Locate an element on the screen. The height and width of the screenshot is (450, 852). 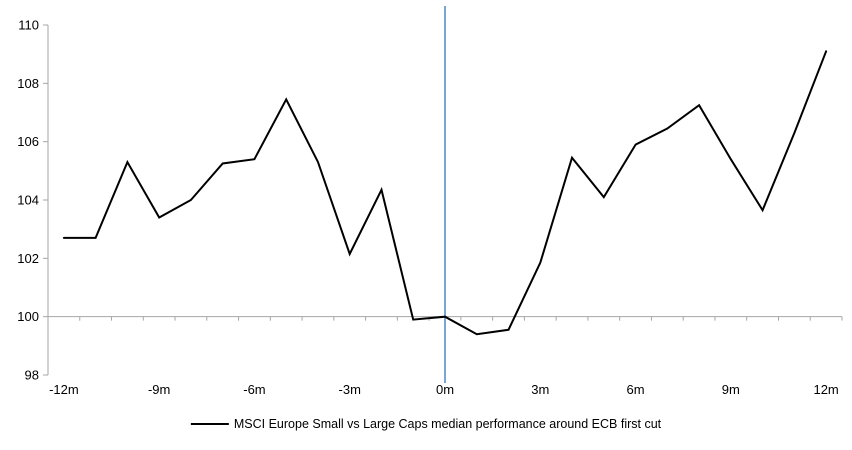
y-tick-label: 108 is located at coordinates (28, 83).